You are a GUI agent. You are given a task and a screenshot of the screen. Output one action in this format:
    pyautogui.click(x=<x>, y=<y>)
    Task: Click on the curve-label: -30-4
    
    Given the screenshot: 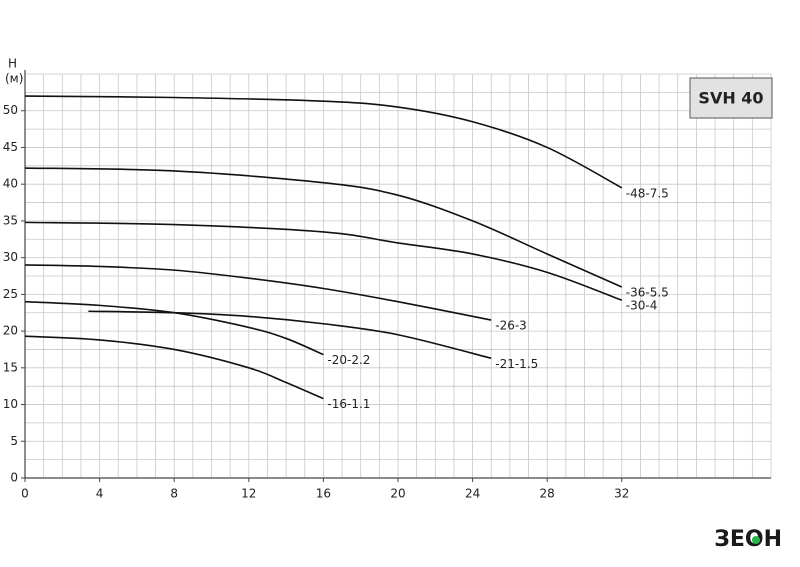 What is the action you would take?
    pyautogui.click(x=642, y=306)
    